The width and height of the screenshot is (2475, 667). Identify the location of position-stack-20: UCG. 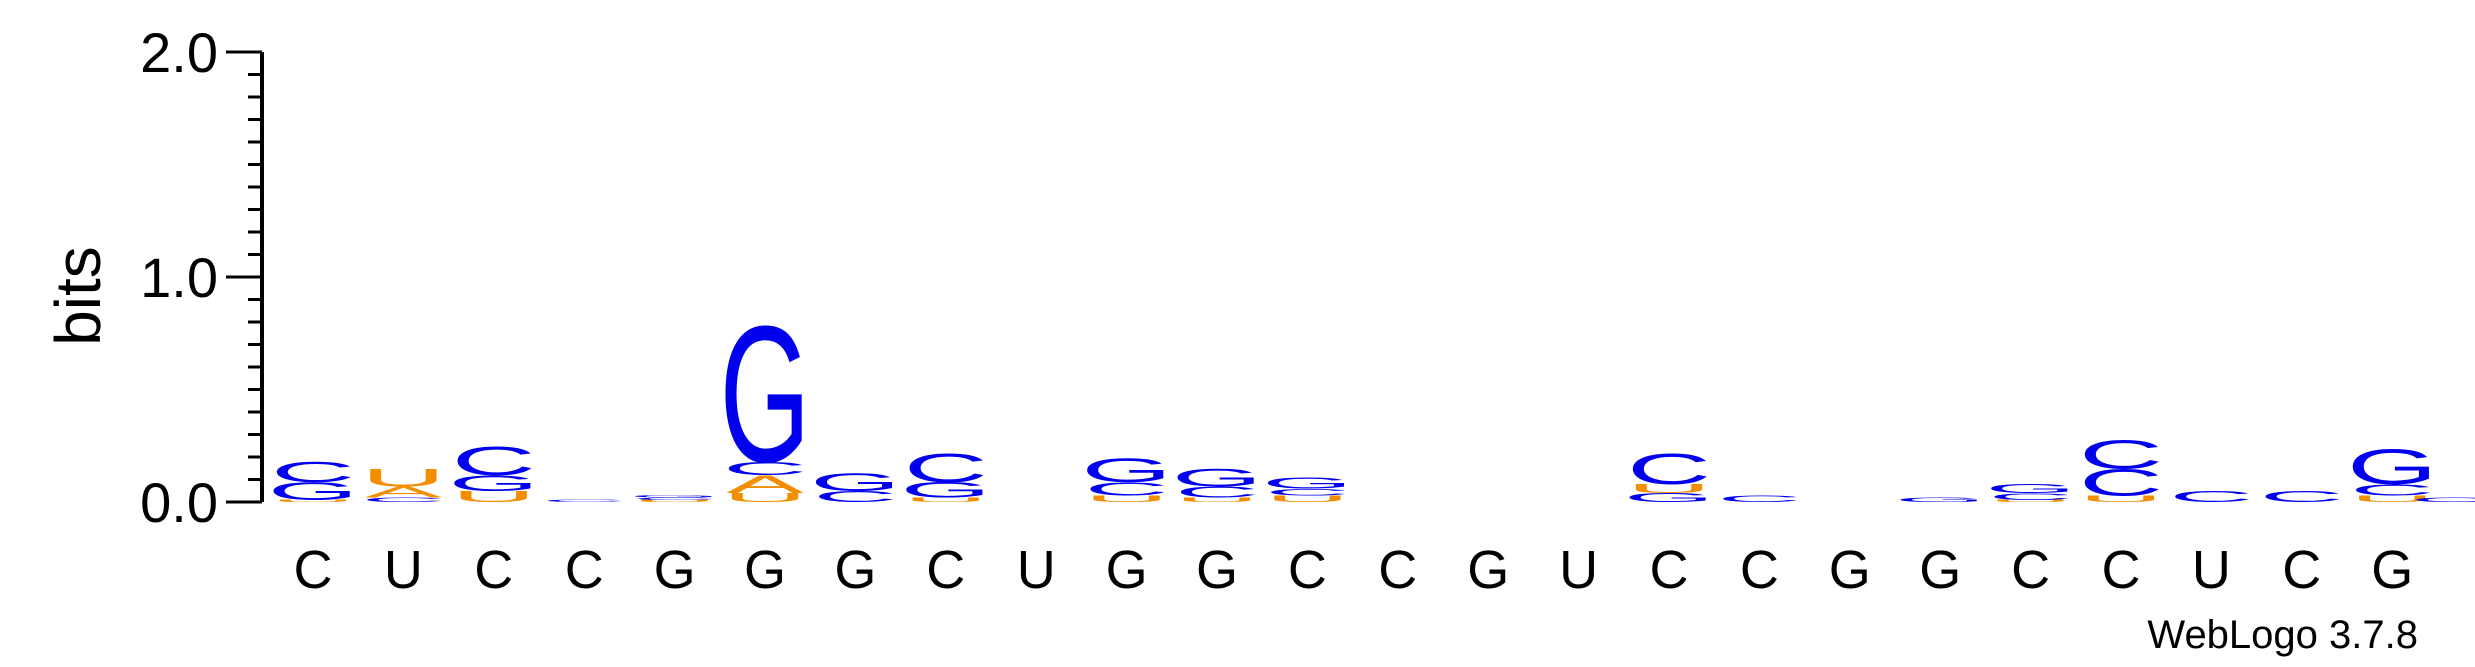
(2030, 492).